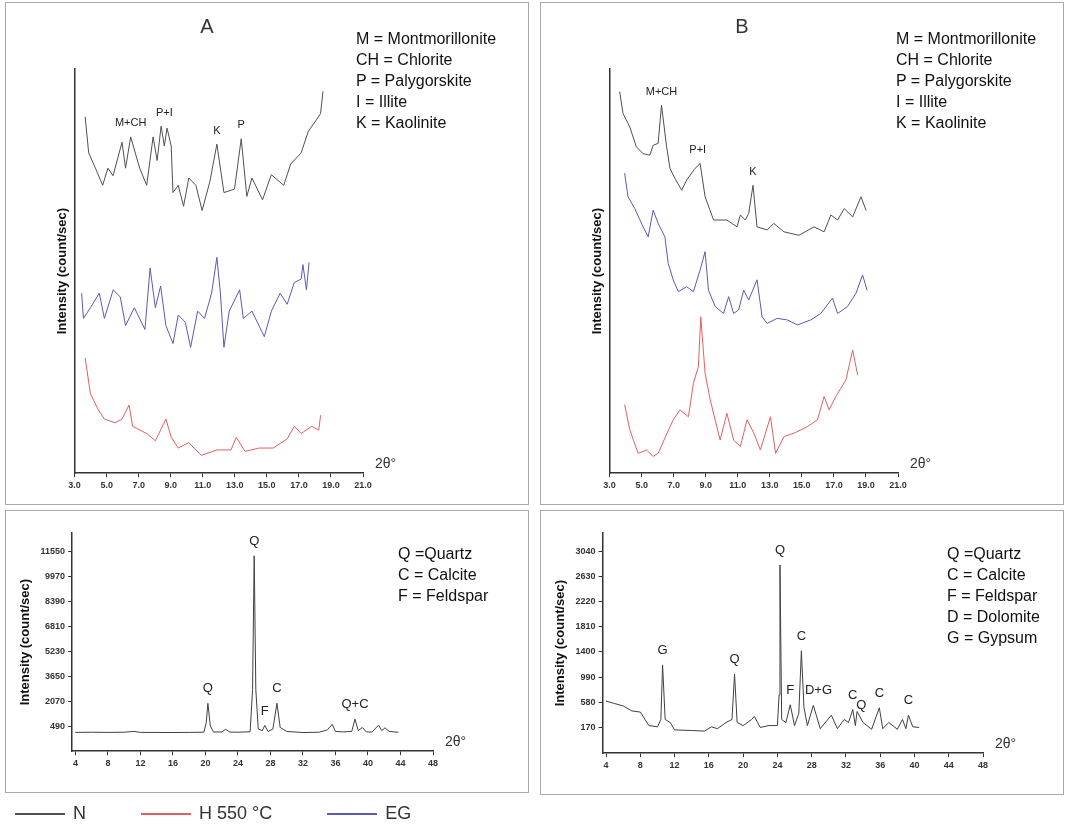 Image resolution: width=1067 pixels, height=824 pixels. Describe the element at coordinates (55, 650) in the screenshot. I see `y-tick-label: 5230` at that location.